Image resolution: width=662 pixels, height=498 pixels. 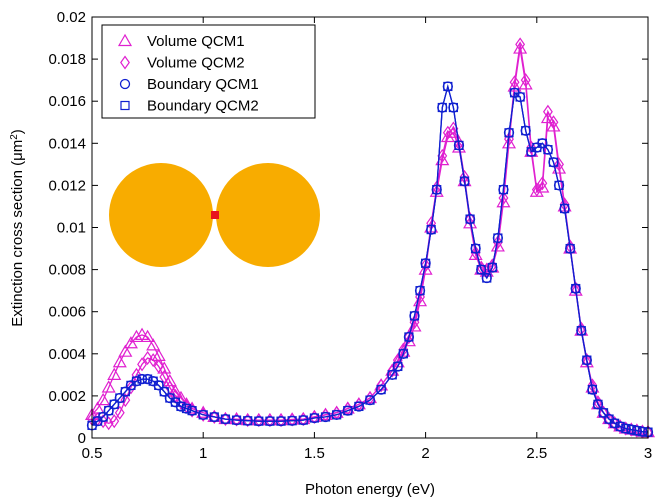 What do you see at coordinates (203, 84) in the screenshot?
I see `legend-label: Boundary QCM1` at bounding box center [203, 84].